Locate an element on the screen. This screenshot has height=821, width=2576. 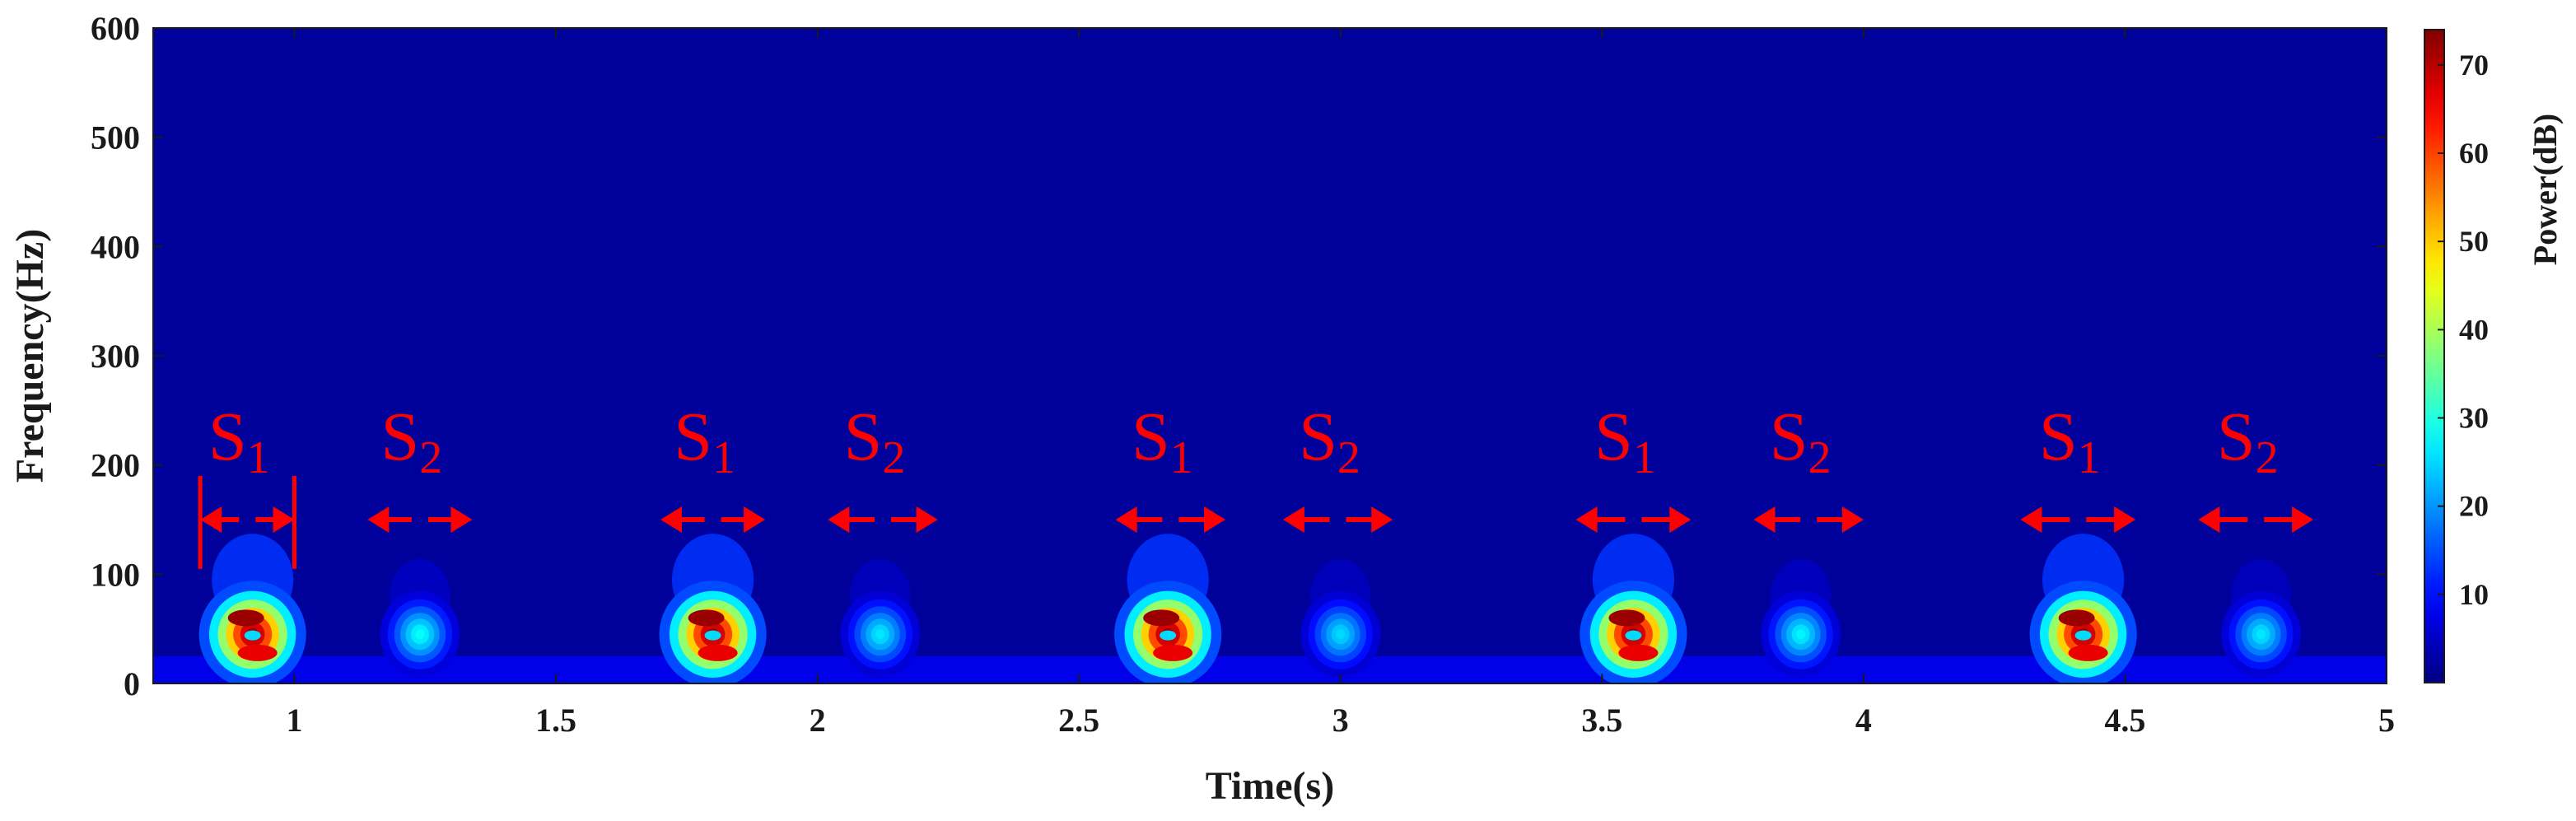
colorbar-tick-label: 10 is located at coordinates (2474, 594).